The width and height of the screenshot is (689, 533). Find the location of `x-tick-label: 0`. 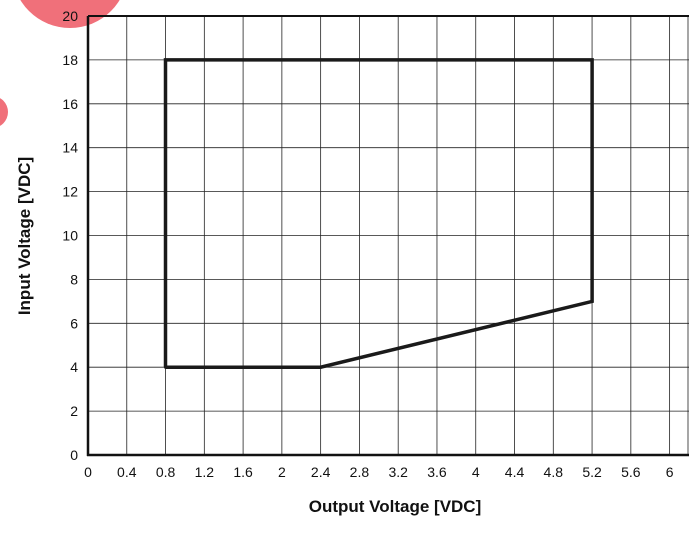

x-tick-label: 0 is located at coordinates (88, 472).